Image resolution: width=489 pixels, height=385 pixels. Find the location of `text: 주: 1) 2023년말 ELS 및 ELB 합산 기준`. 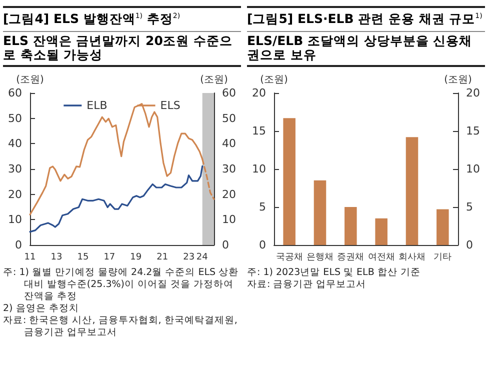

text: 주: 1) 2023년말 ELS 및 ELB 합산 기준 is located at coordinates (334, 273).